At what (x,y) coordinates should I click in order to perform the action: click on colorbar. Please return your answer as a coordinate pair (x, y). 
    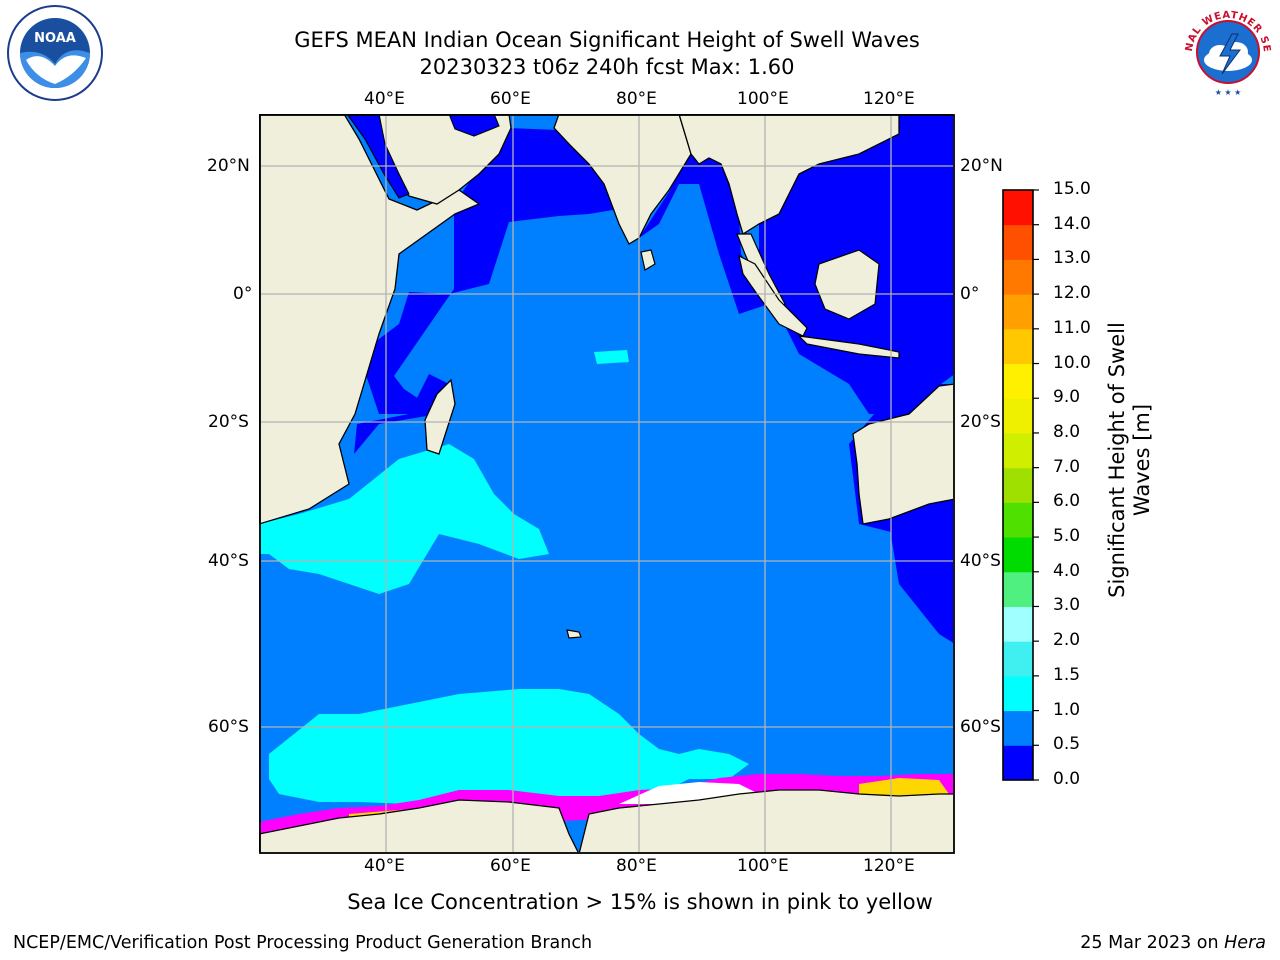
    Looking at the image, I should click on (1020, 485).